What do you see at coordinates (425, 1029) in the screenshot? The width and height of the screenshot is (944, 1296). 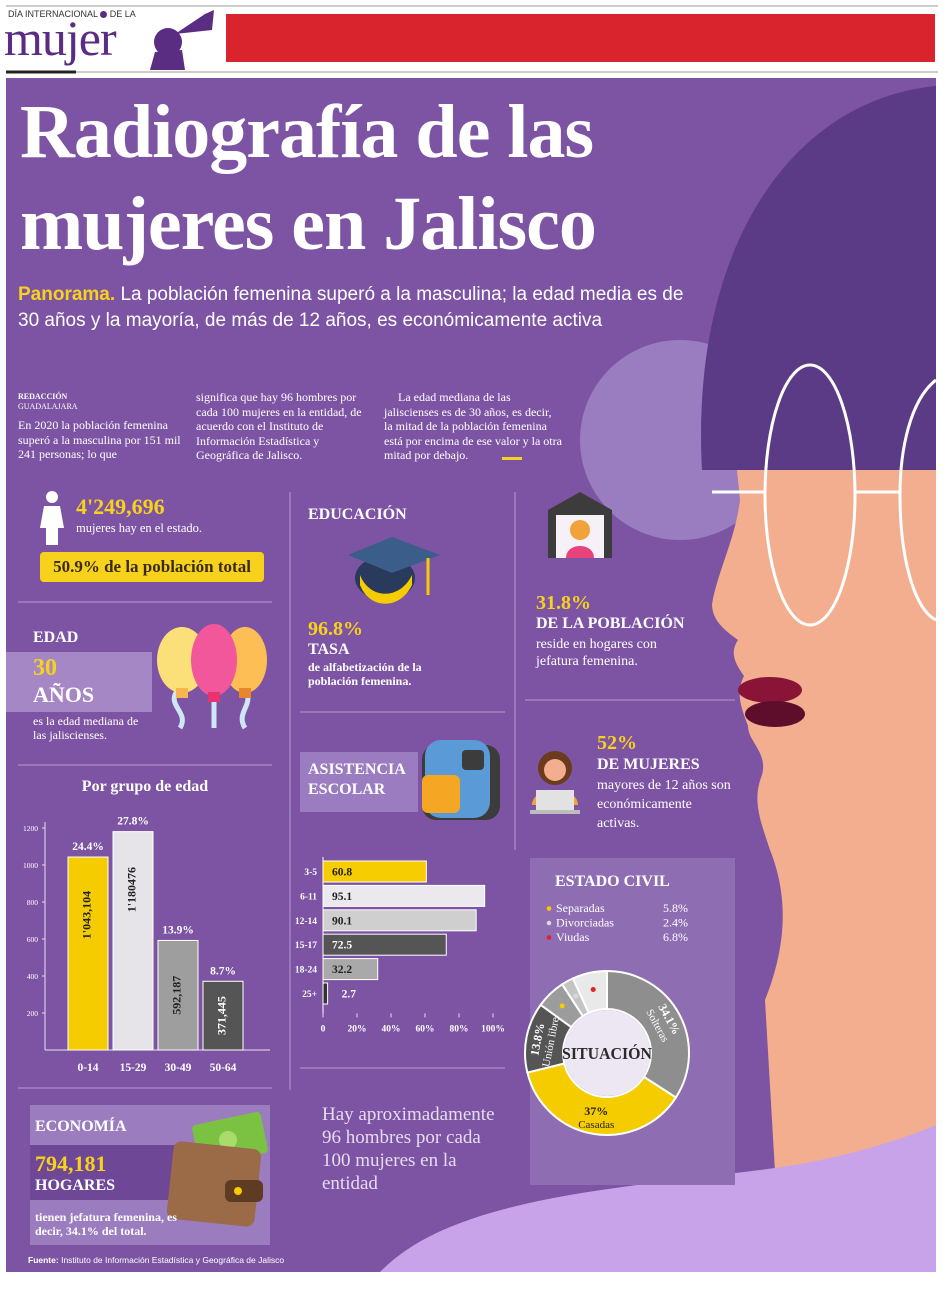 I see `x-tick-label: 60%` at bounding box center [425, 1029].